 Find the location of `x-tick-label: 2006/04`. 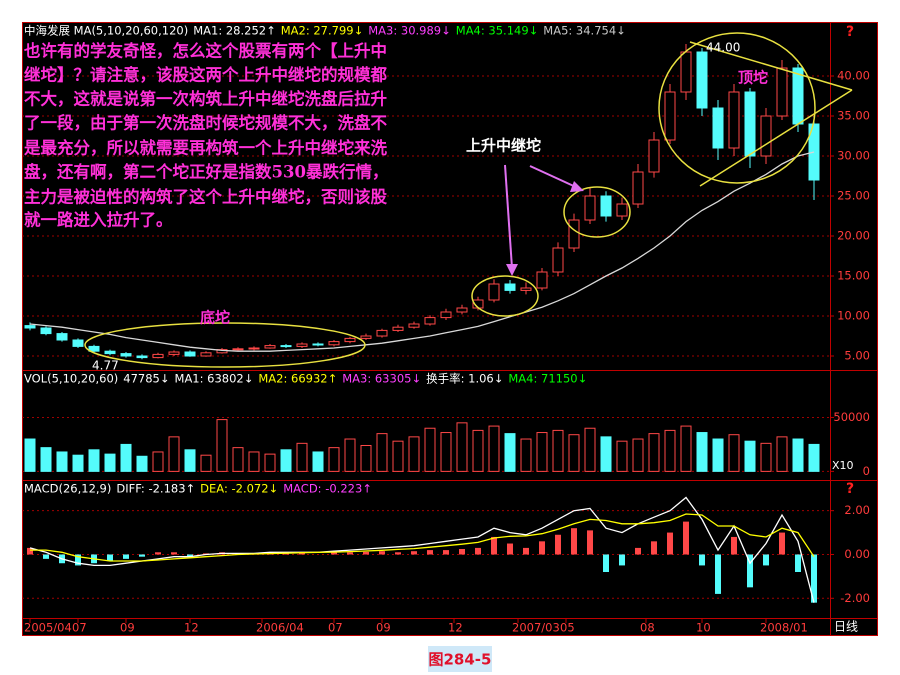

x-tick-label: 2006/04 is located at coordinates (280, 628).